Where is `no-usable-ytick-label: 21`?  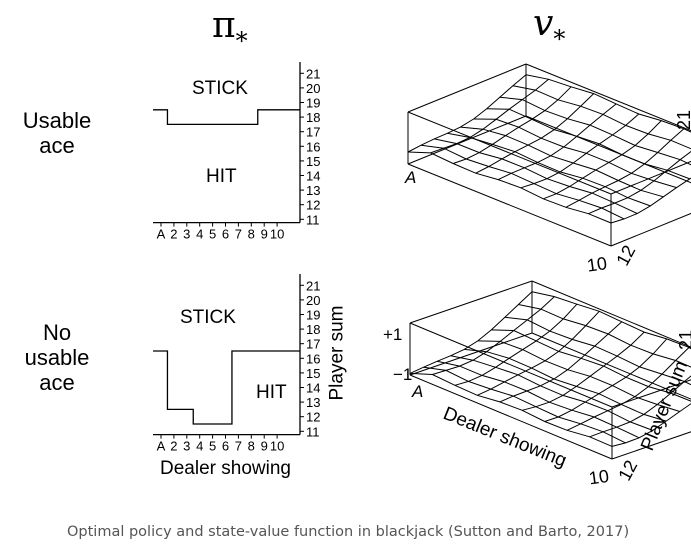
no-usable-ytick-label: 21 is located at coordinates (313, 285).